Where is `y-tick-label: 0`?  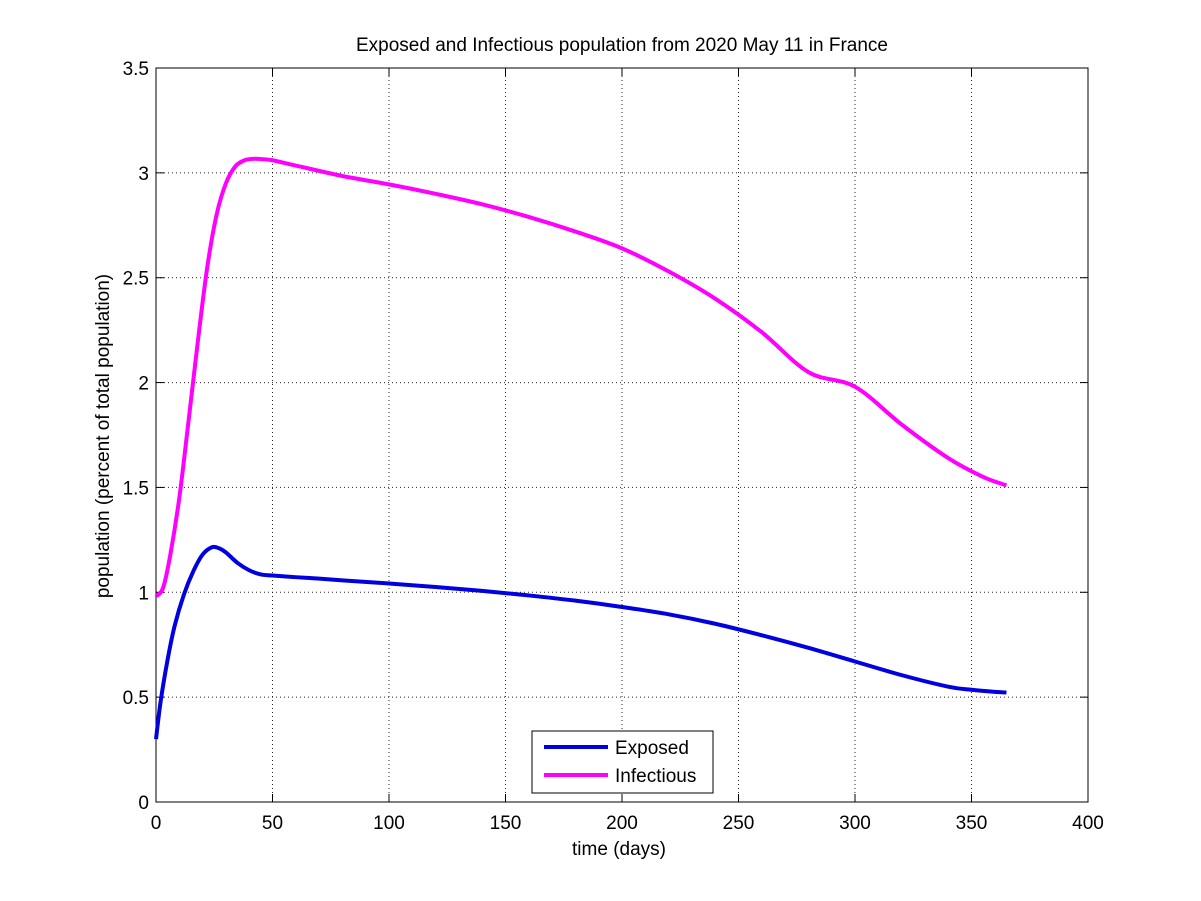 y-tick-label: 0 is located at coordinates (143, 803).